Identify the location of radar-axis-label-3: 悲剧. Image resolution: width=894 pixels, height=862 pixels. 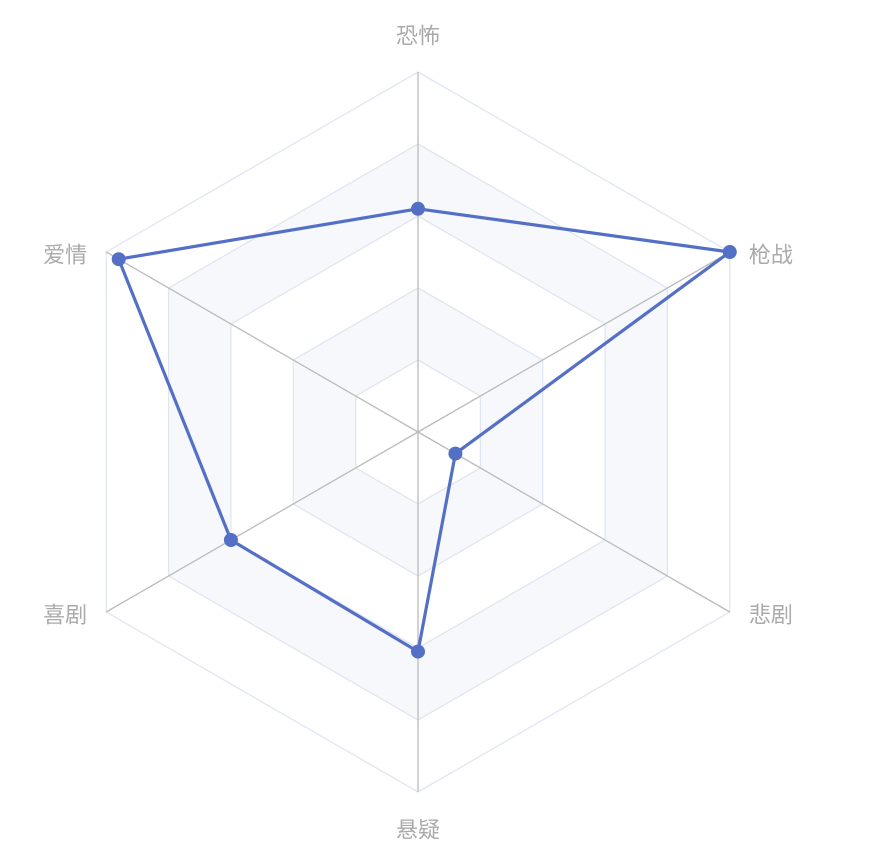
(771, 616).